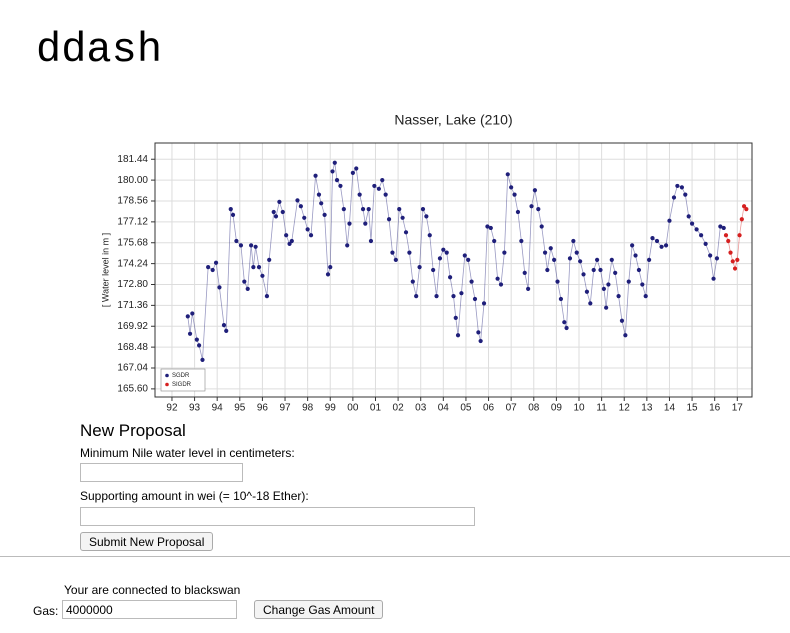 This screenshot has width=790, height=633. I want to click on chart-title: Nasser, Lake (210), so click(453, 120).